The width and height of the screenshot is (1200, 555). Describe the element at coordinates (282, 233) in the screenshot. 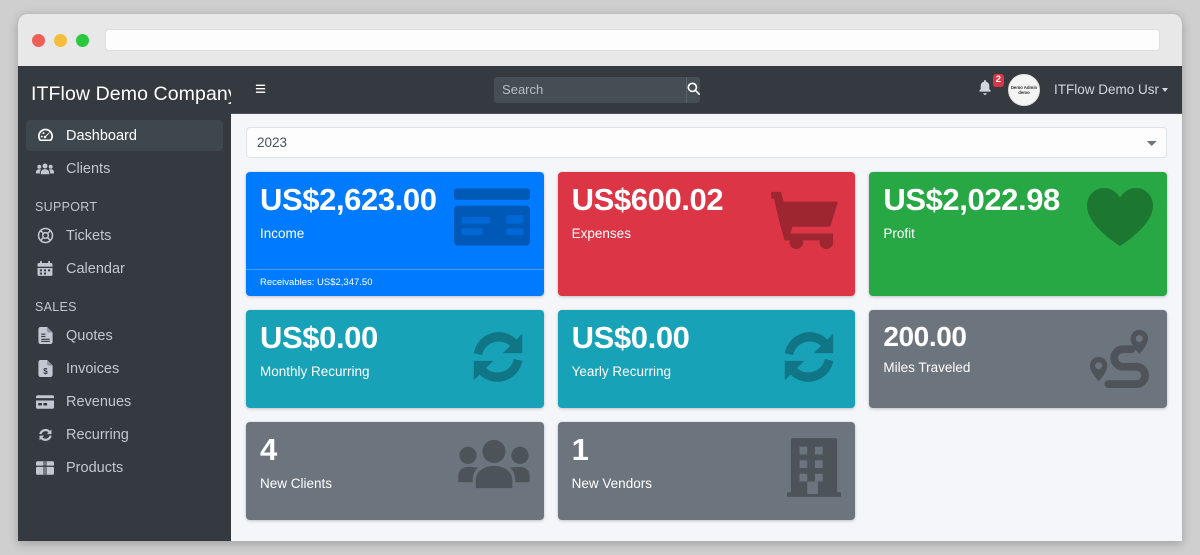

I see `stat-card-label: Income` at that location.